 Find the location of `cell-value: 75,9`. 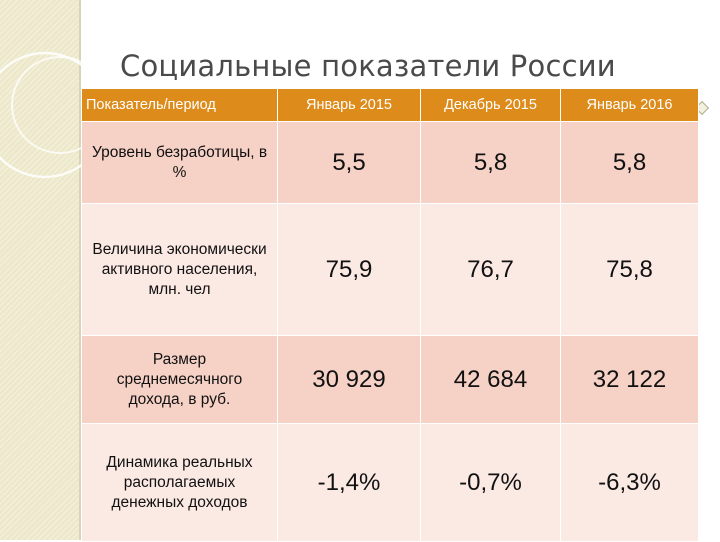

cell-value: 75,9 is located at coordinates (349, 269).